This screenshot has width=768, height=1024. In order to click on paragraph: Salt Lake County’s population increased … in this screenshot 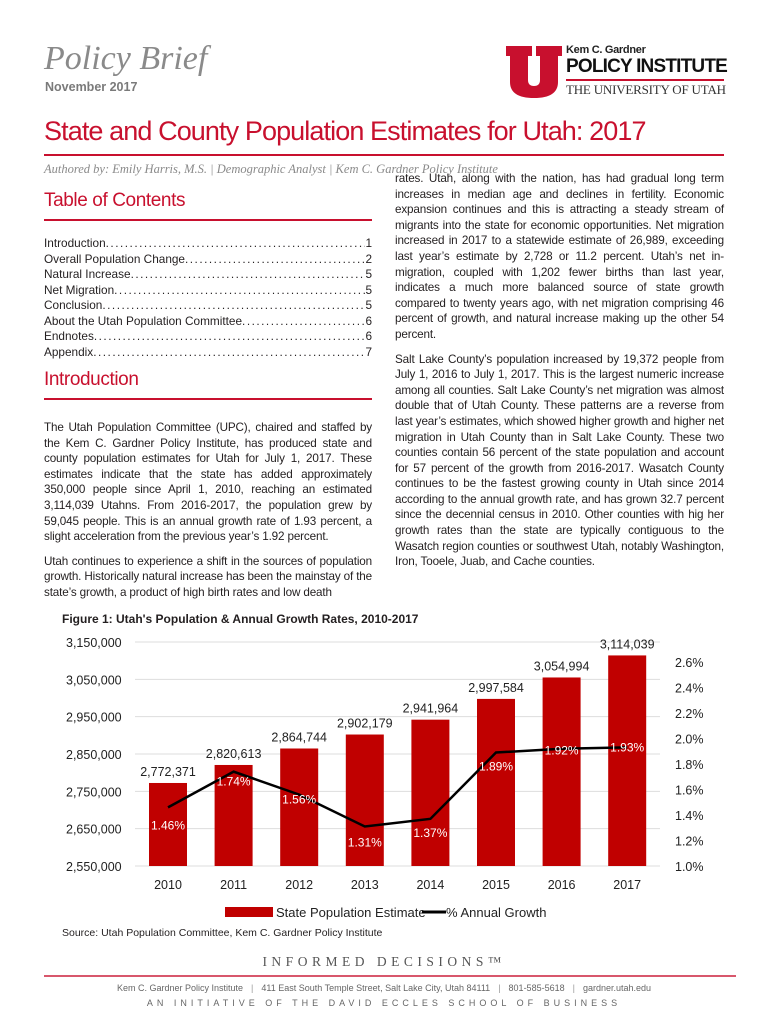, I will do `click(559, 460)`.